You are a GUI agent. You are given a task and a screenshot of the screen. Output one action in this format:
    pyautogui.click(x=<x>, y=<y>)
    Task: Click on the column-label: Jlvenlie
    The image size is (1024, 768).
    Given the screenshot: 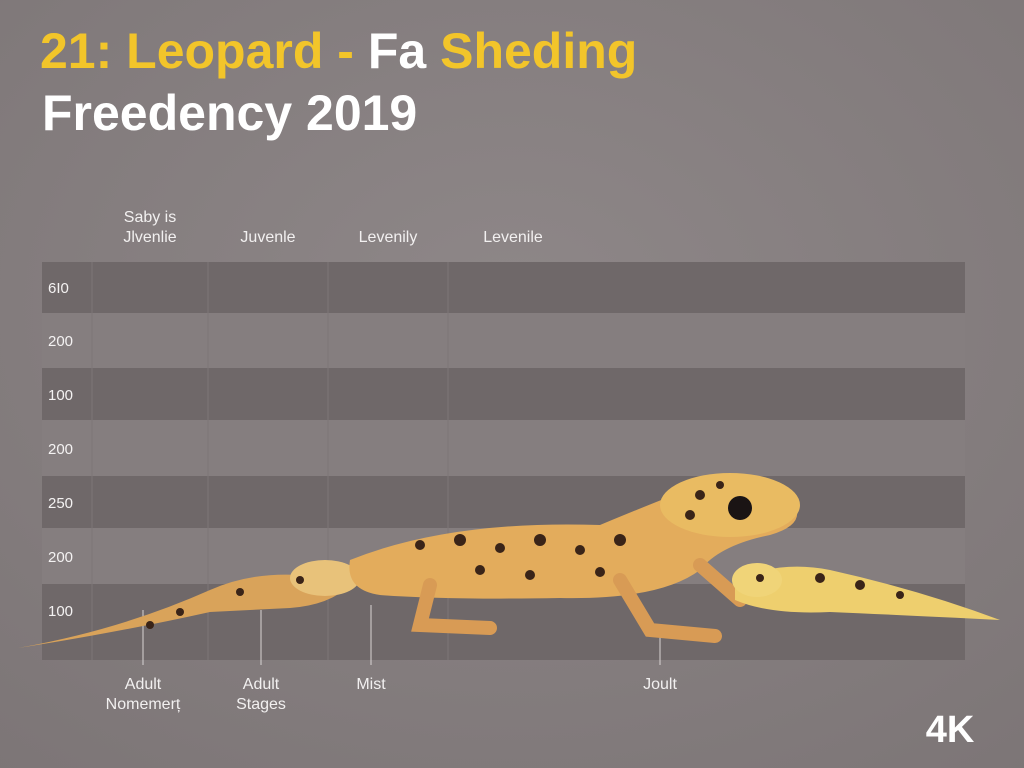 What is the action you would take?
    pyautogui.click(x=149, y=237)
    